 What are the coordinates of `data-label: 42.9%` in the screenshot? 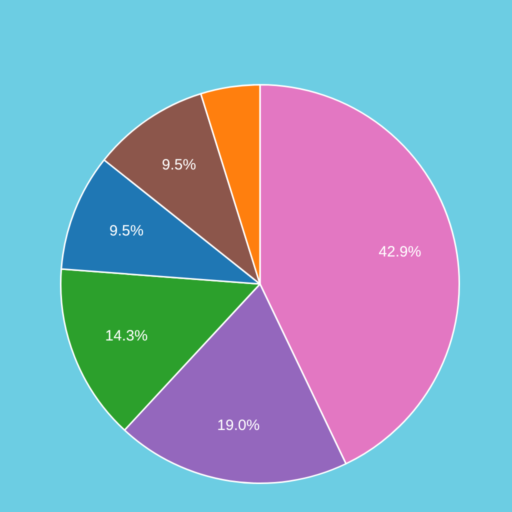 It's located at (400, 251).